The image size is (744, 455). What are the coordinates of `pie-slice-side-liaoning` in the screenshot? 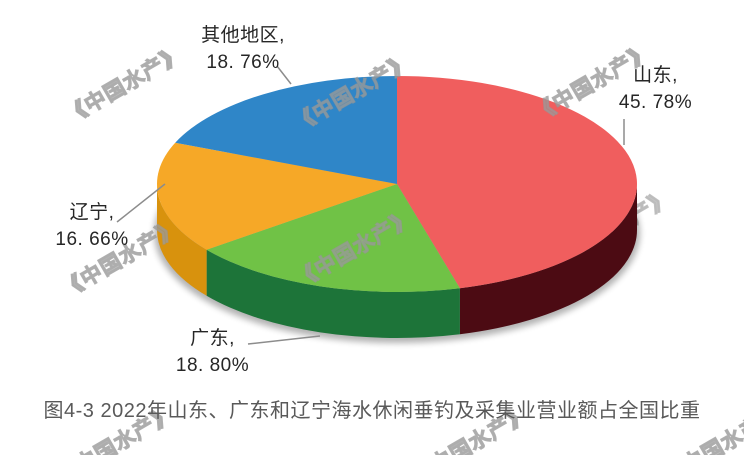 It's located at (182, 240).